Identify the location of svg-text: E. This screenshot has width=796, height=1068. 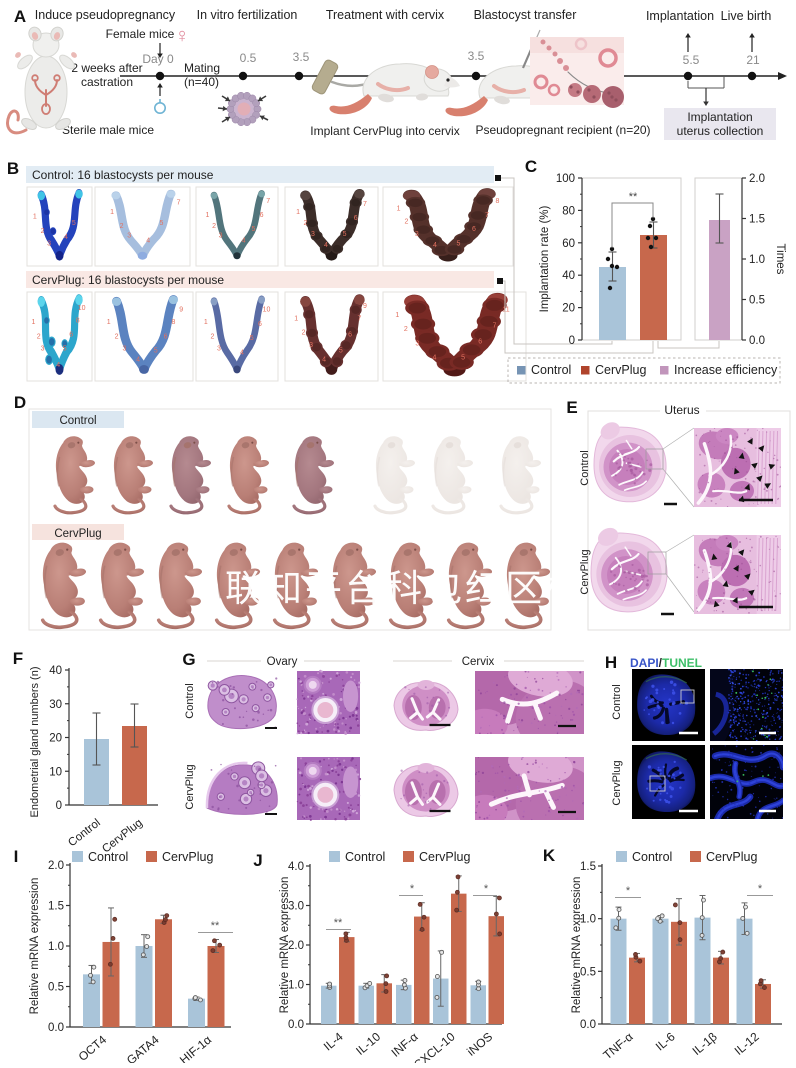
(571, 407).